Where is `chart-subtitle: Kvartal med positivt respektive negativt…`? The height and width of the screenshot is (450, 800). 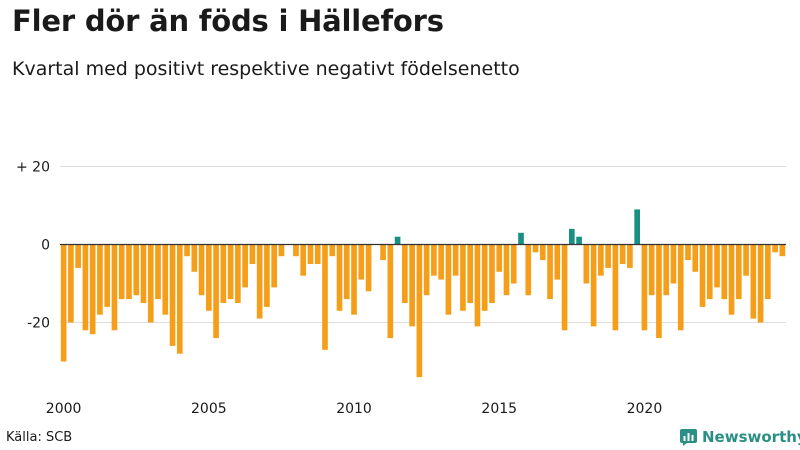
chart-subtitle: Kvartal med positivt respektive negativt… is located at coordinates (266, 69).